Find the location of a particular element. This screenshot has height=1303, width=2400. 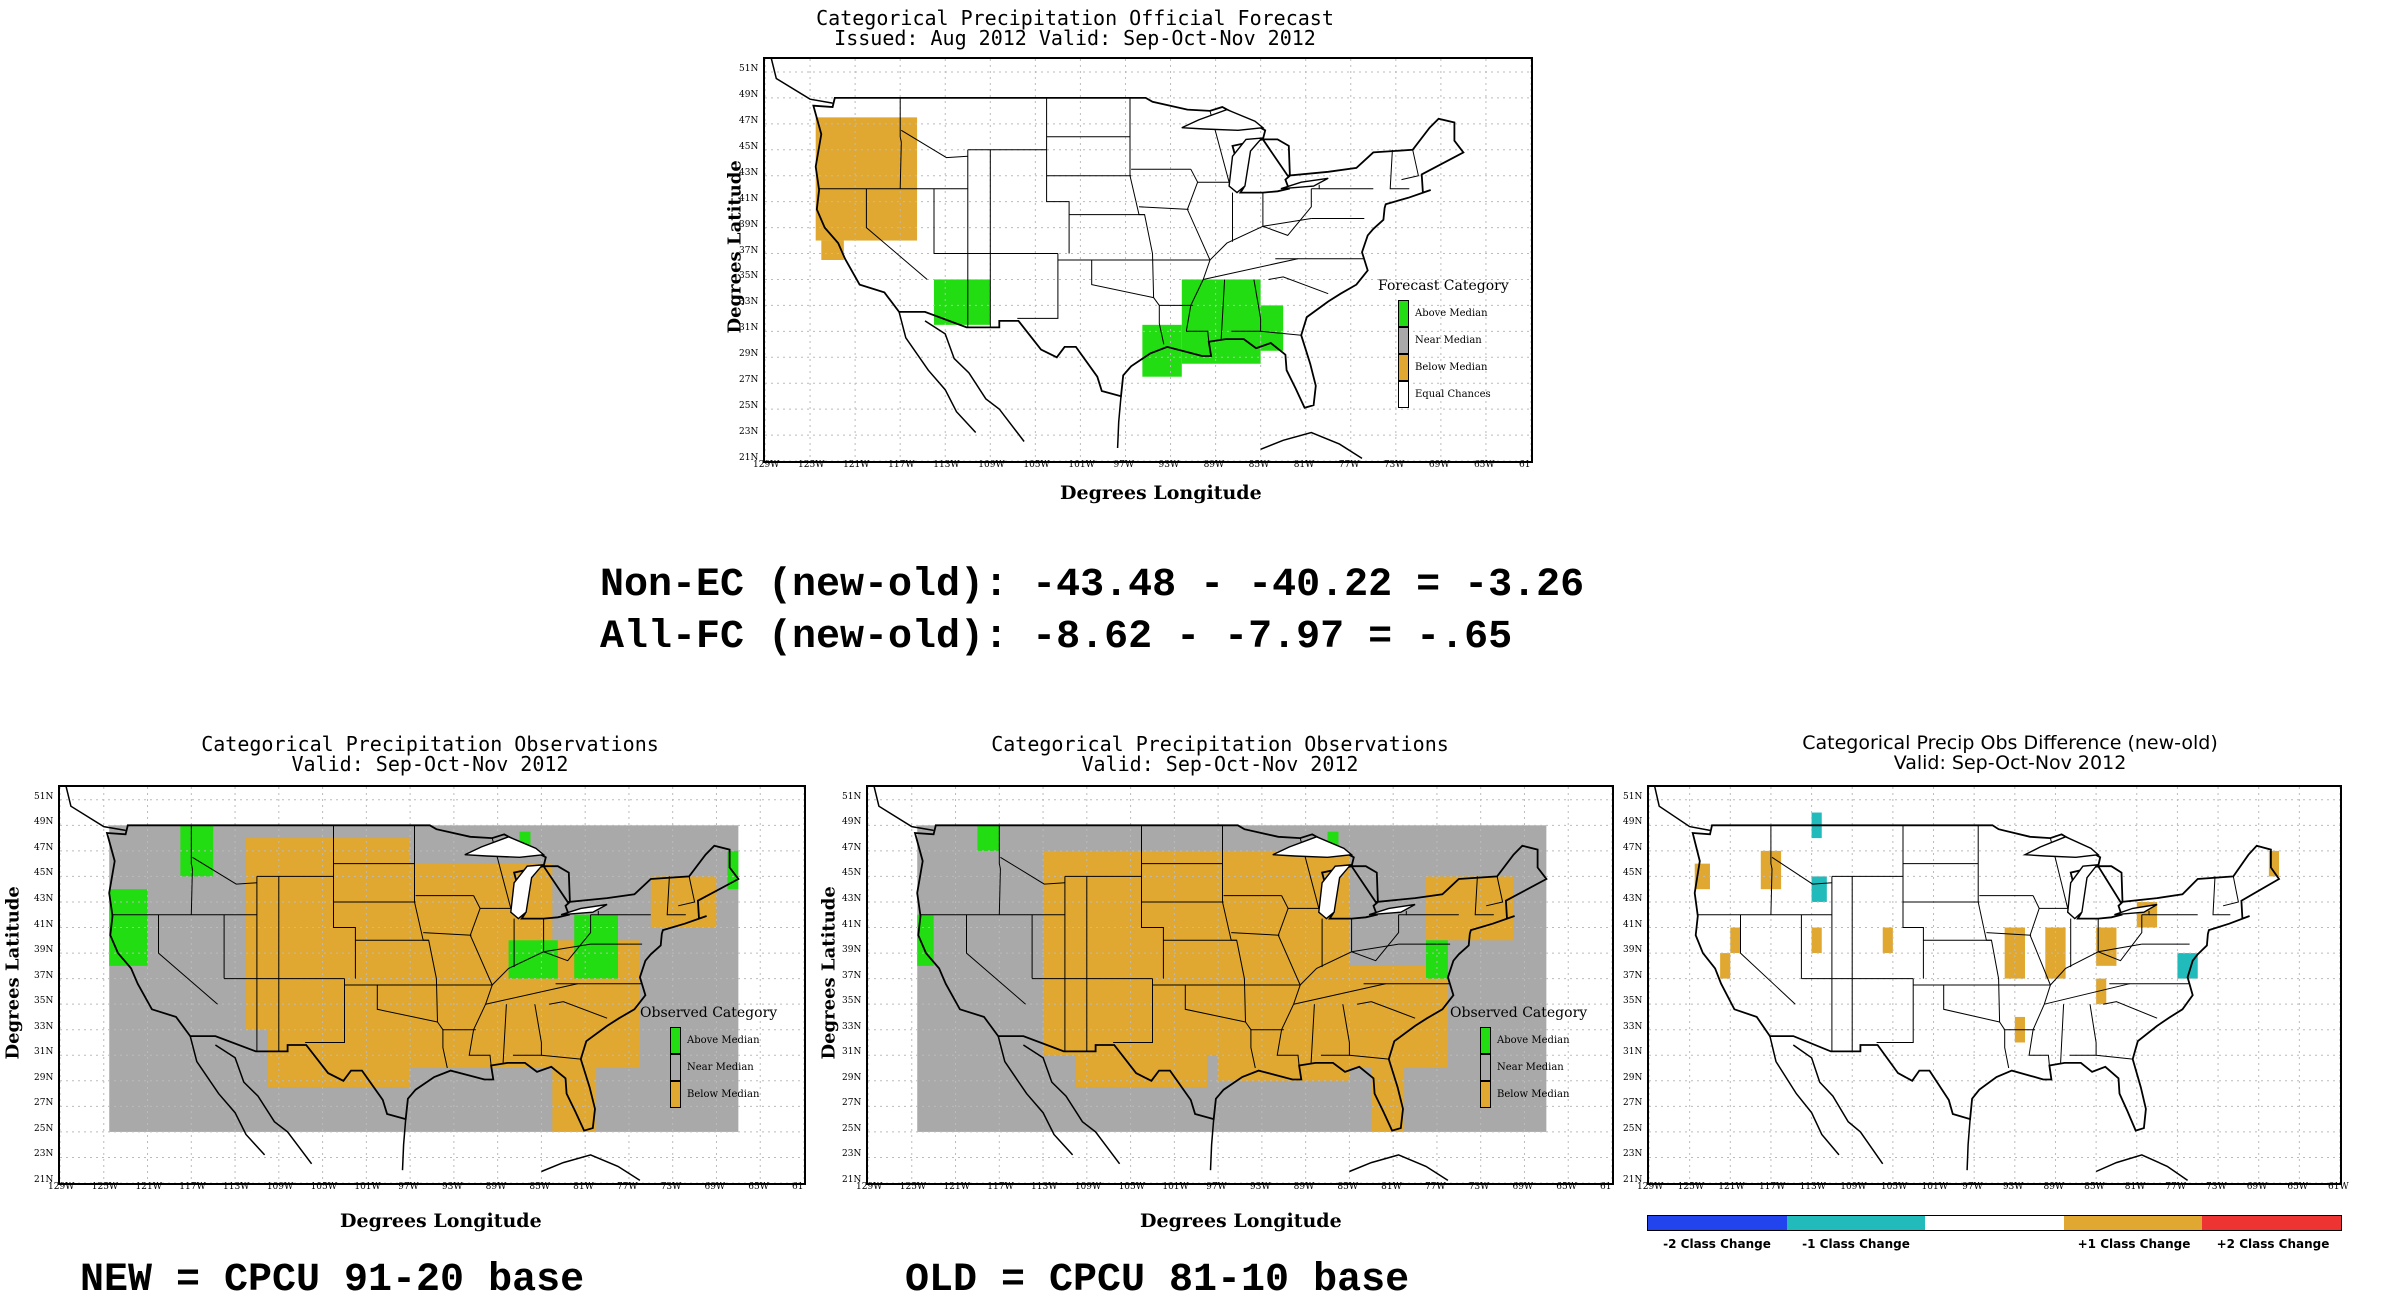

obs-old-map-lat-tick: 29N is located at coordinates (852, 1077).